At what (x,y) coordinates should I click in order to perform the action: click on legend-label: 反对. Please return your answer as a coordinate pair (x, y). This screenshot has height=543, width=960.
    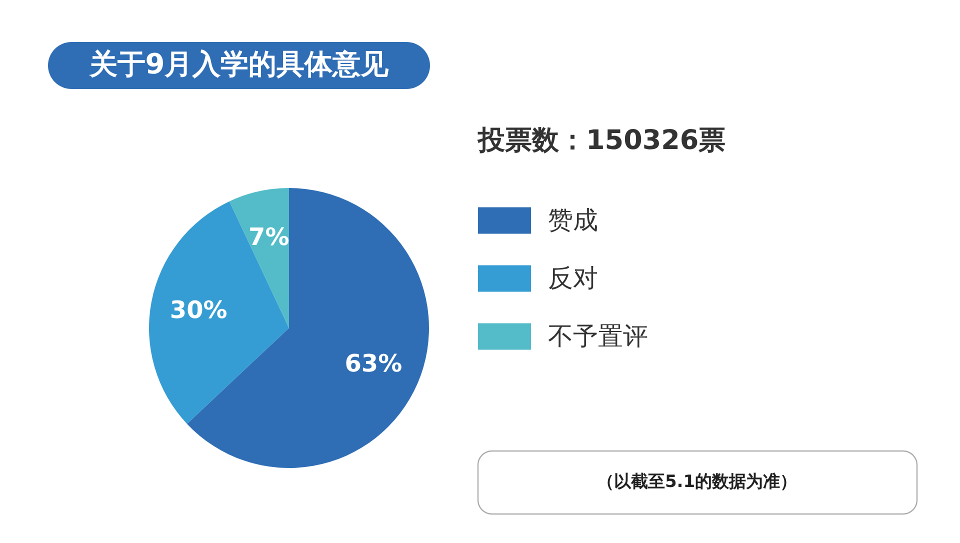
    Looking at the image, I should click on (573, 278).